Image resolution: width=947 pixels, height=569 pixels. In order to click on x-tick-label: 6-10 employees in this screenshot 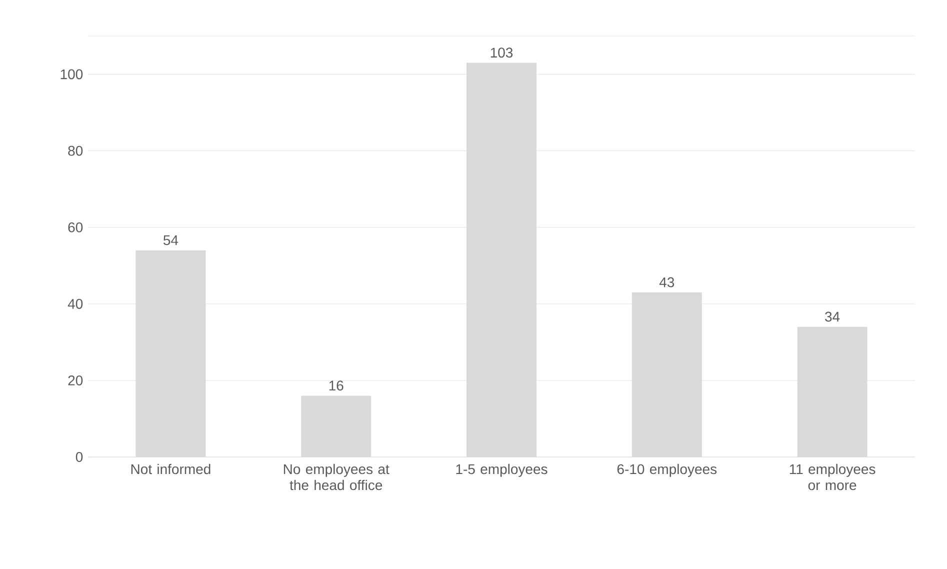, I will do `click(667, 470)`.